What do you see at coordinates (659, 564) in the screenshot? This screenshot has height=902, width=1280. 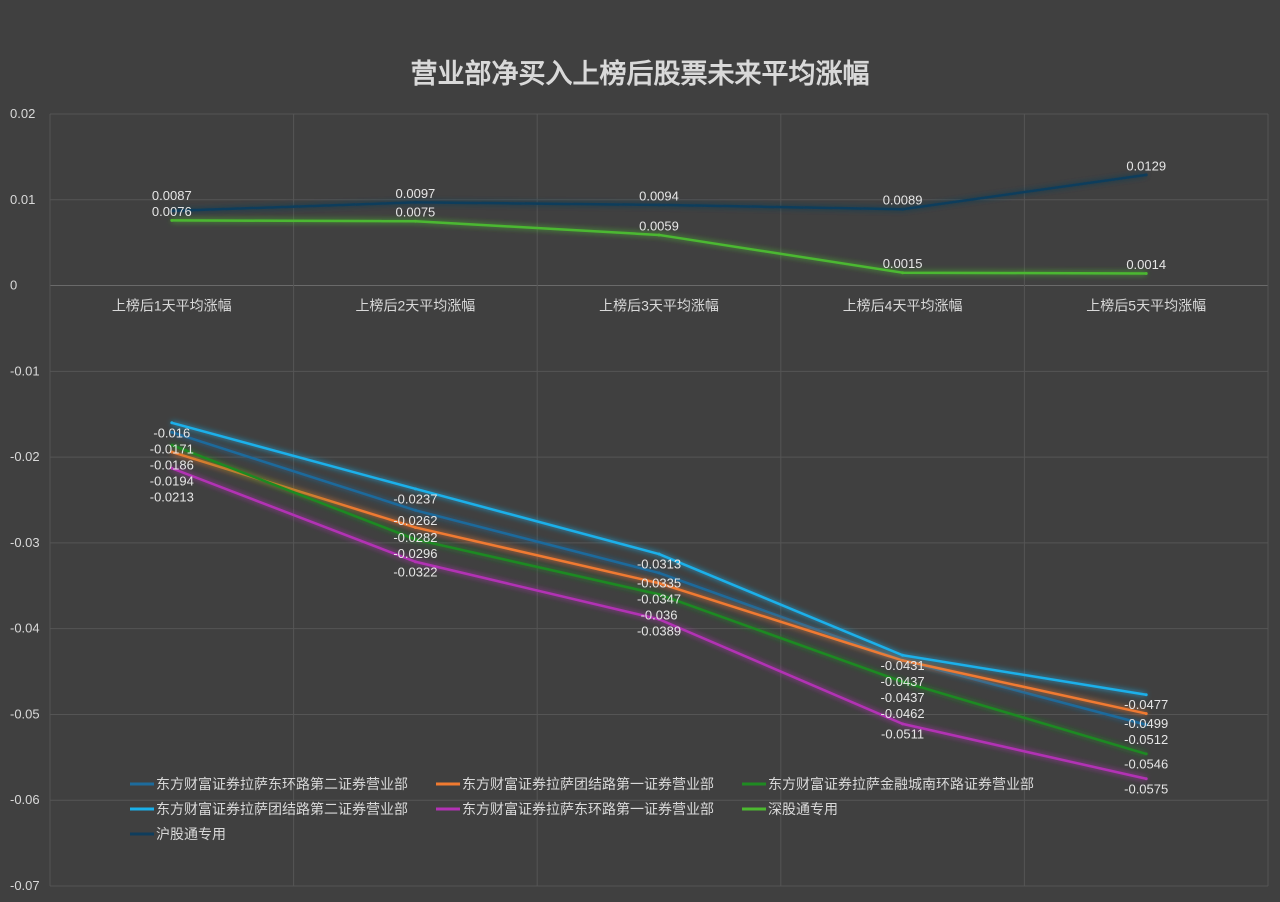 I see `data-label: -0.0313` at bounding box center [659, 564].